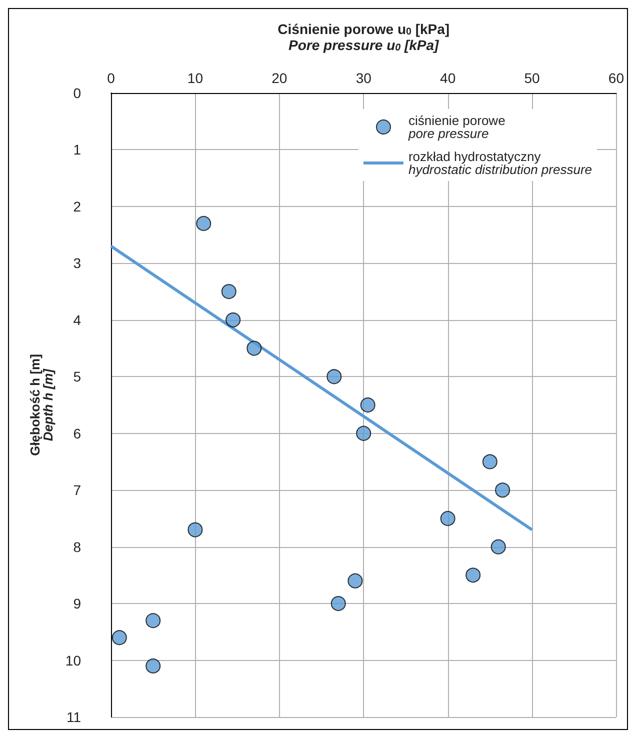  What do you see at coordinates (111, 78) in the screenshot?
I see `x-tick-label: 0` at bounding box center [111, 78].